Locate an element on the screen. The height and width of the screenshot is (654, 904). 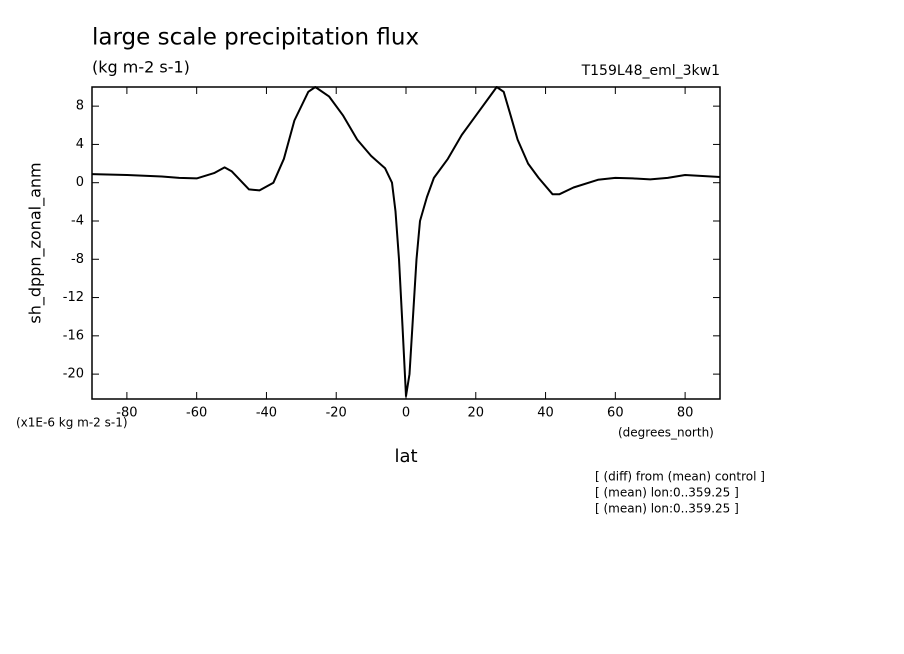
y-tick-label: -16 is located at coordinates (73, 335).